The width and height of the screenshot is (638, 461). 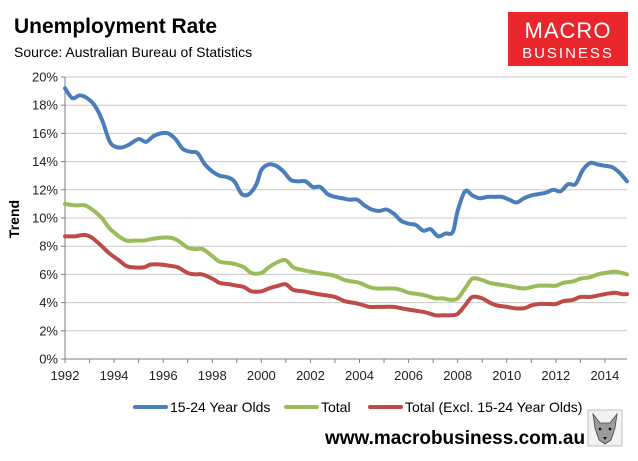 What do you see at coordinates (14, 219) in the screenshot?
I see `y-axis-label: Trend` at bounding box center [14, 219].